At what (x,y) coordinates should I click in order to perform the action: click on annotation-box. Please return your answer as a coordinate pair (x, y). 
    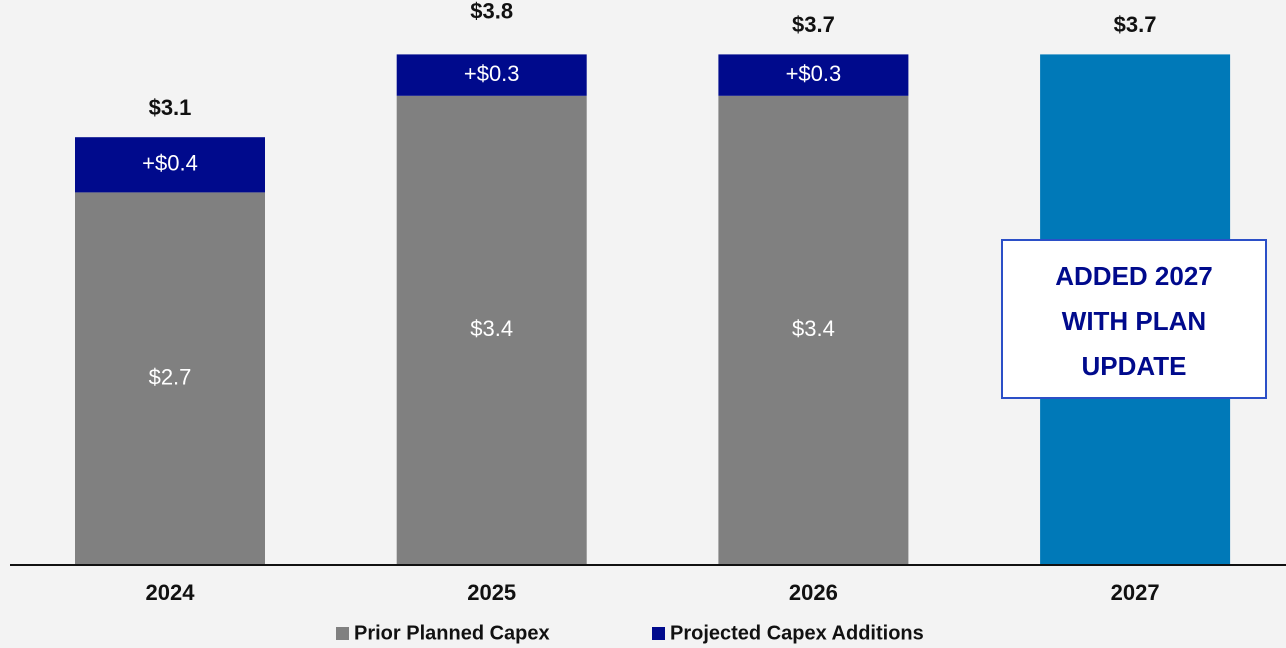
    Looking at the image, I should click on (1134, 319).